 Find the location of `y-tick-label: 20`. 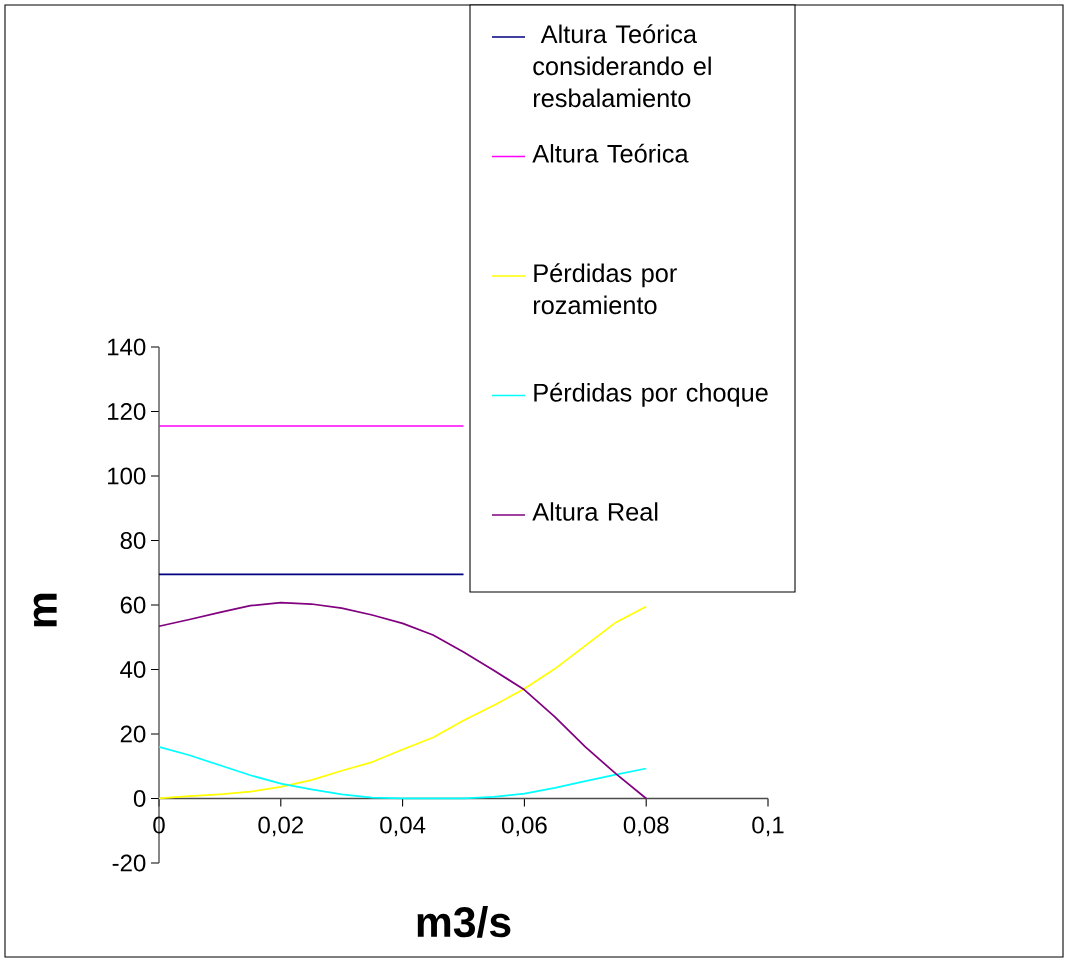

y-tick-label: 20 is located at coordinates (133, 734).